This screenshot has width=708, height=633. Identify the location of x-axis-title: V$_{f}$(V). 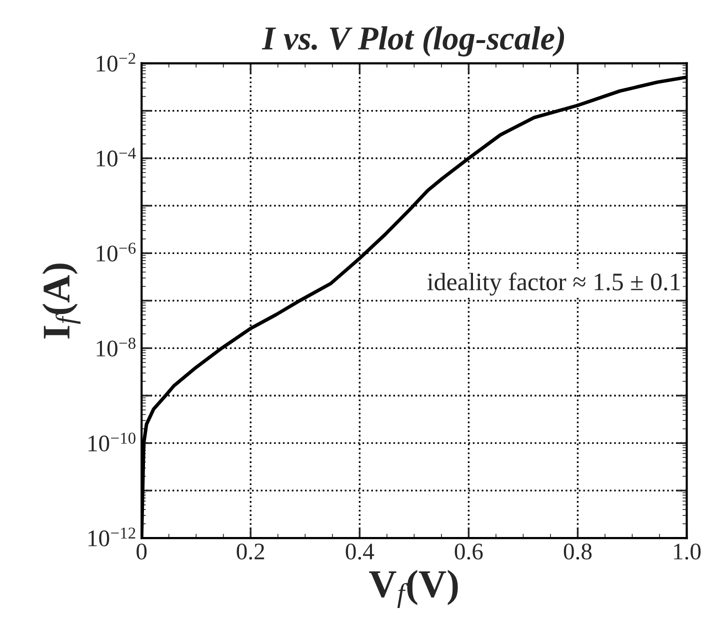
(413, 589).